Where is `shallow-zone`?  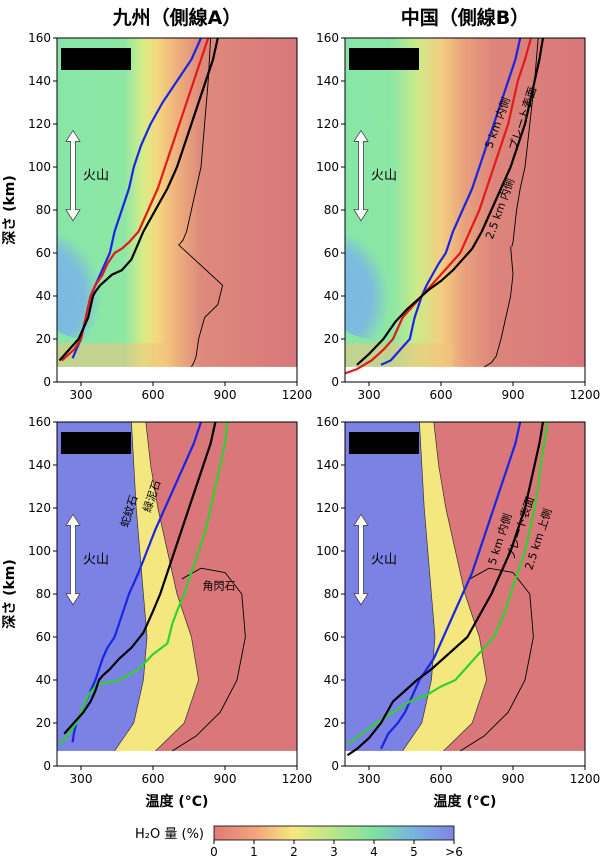
shallow-zone is located at coordinates (111, 355).